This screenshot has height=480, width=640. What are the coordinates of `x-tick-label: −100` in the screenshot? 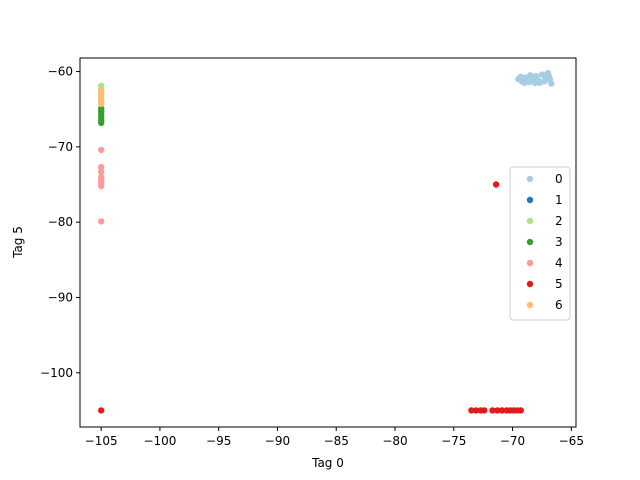 It's located at (159, 441).